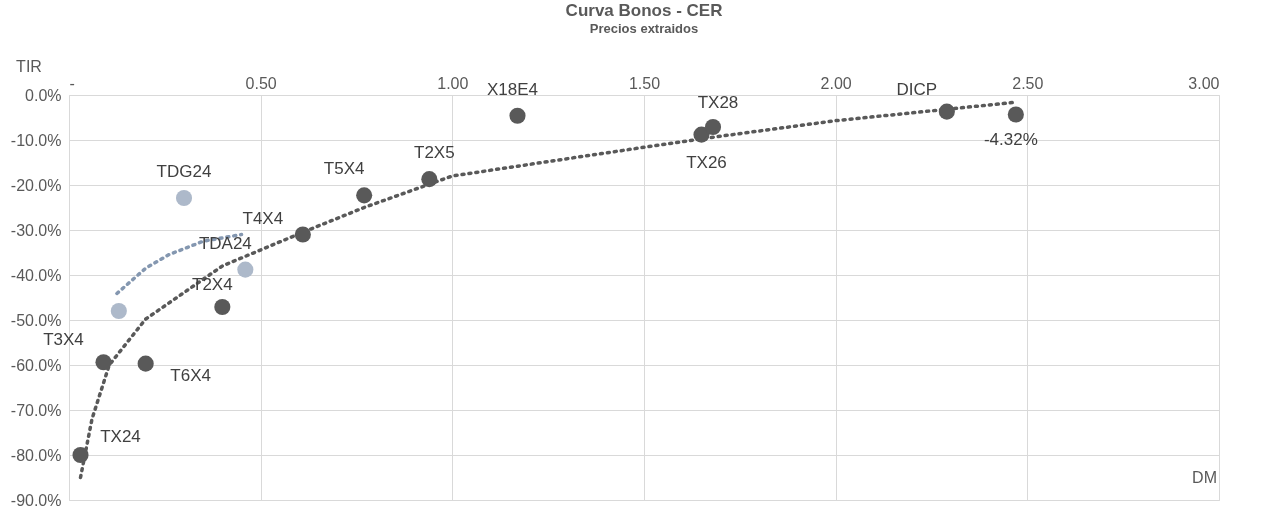  What do you see at coordinates (36, 140) in the screenshot?
I see `y-tick-label: -10.0%` at bounding box center [36, 140].